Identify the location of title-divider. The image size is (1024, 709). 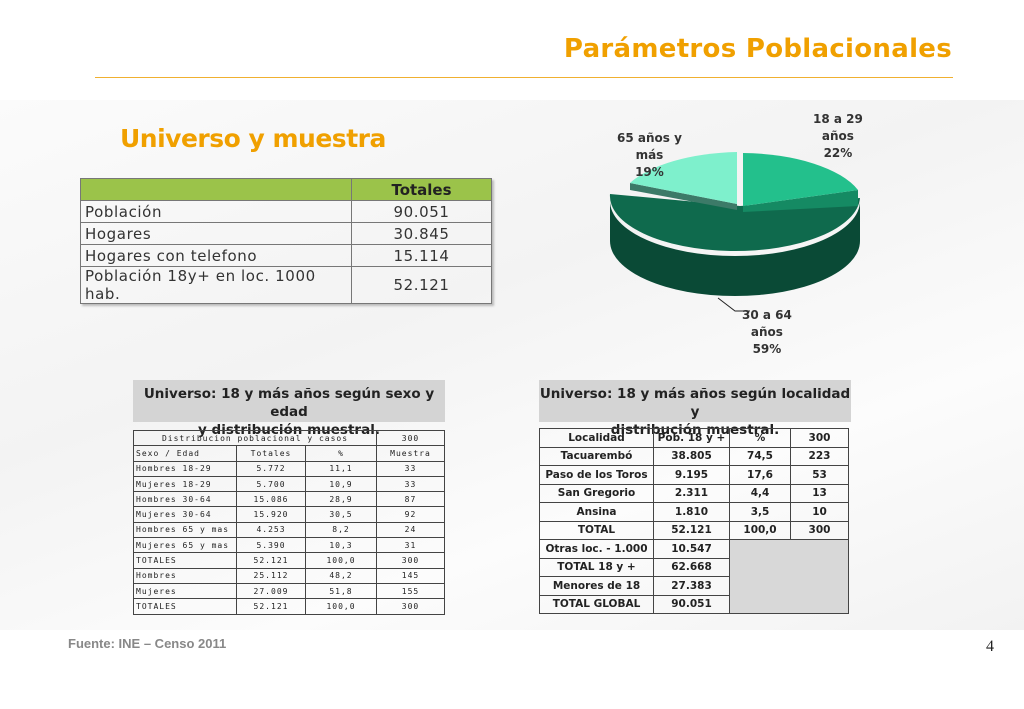
(524, 77).